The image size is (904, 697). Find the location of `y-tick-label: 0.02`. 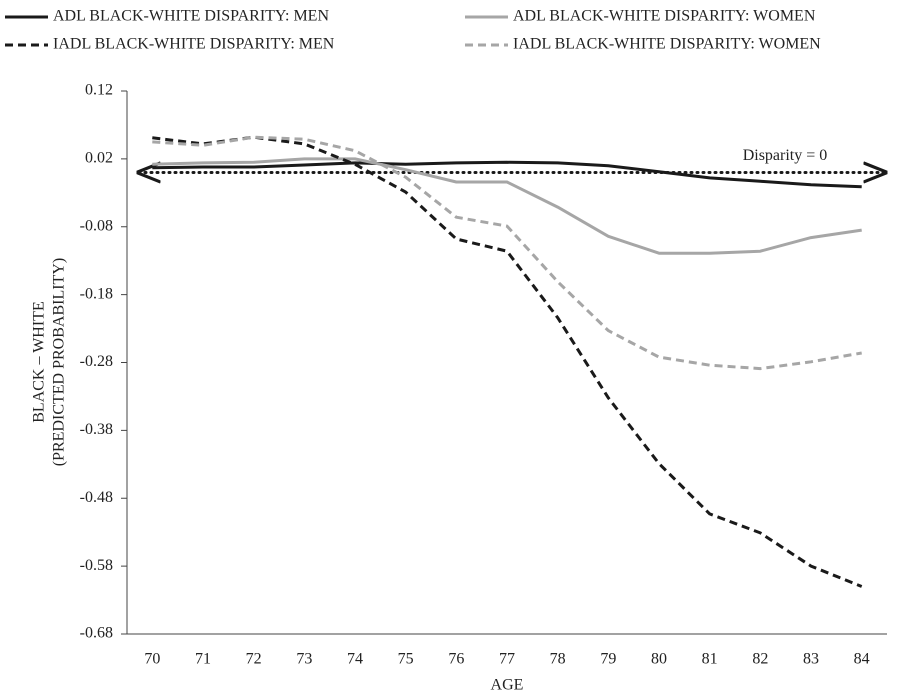

y-tick-label: 0.02 is located at coordinates (99, 158).